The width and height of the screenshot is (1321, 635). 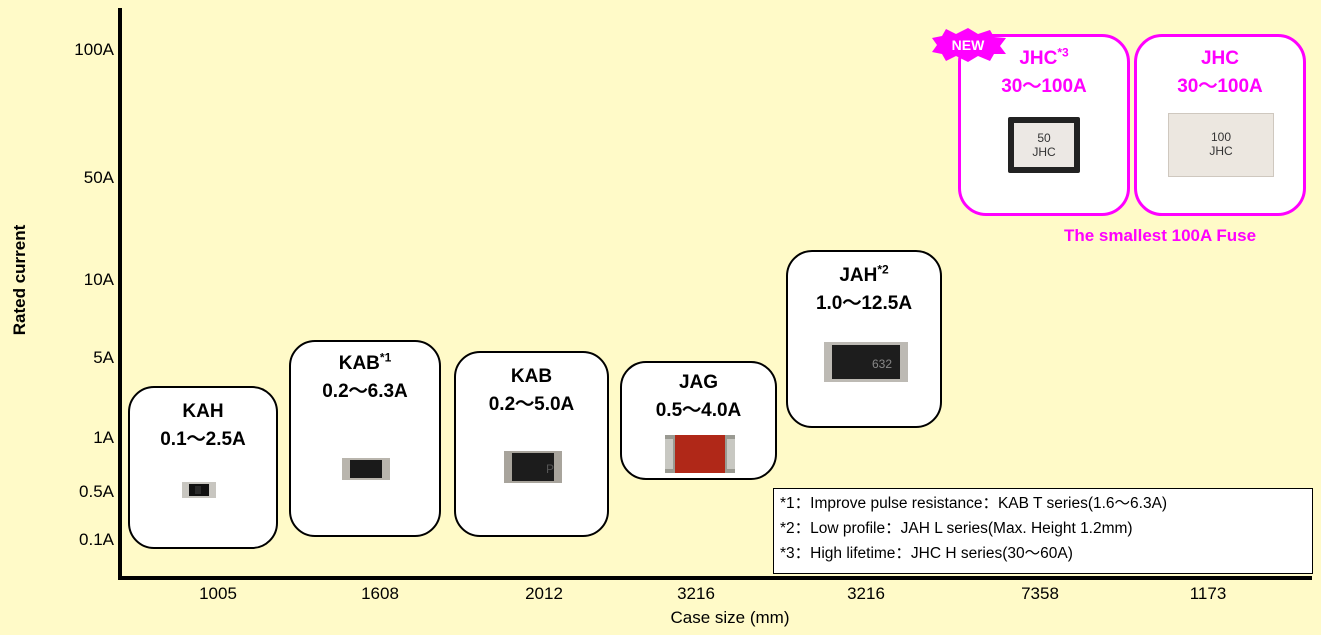 I want to click on chip-rating-text: 50, so click(x=1044, y=138).